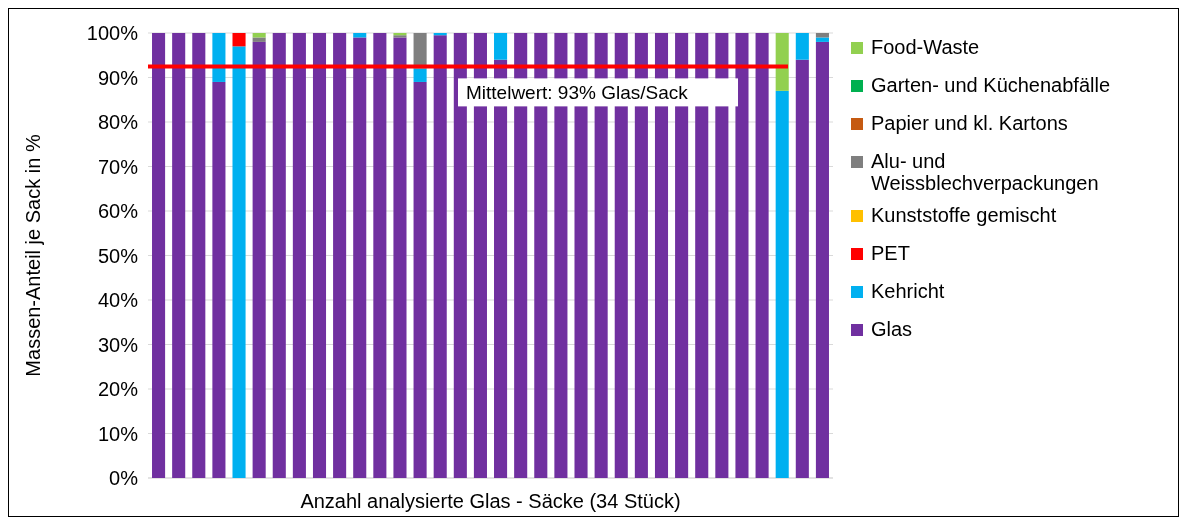 The width and height of the screenshot is (1187, 525). What do you see at coordinates (577, 93) in the screenshot?
I see `ref-line-label: Mittelwert: 93% Glas/Sack` at bounding box center [577, 93].